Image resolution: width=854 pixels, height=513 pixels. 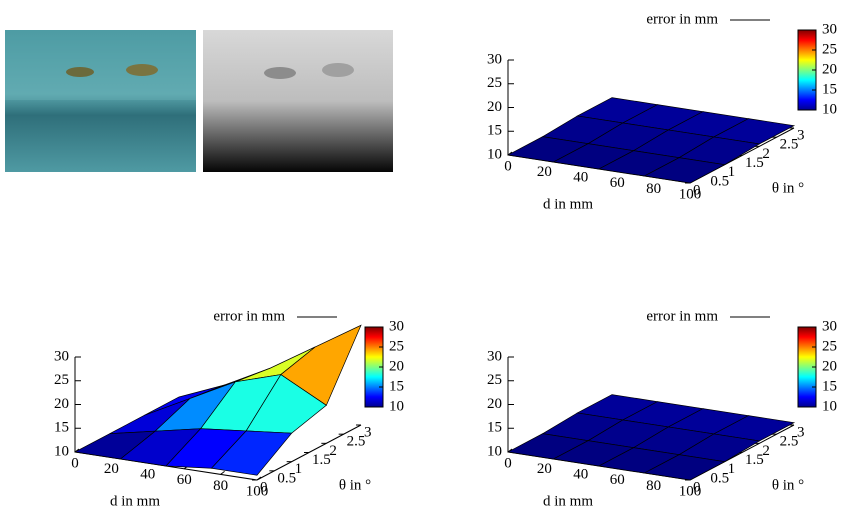 What do you see at coordinates (100, 101) in the screenshot?
I see `photo-underwater` at bounding box center [100, 101].